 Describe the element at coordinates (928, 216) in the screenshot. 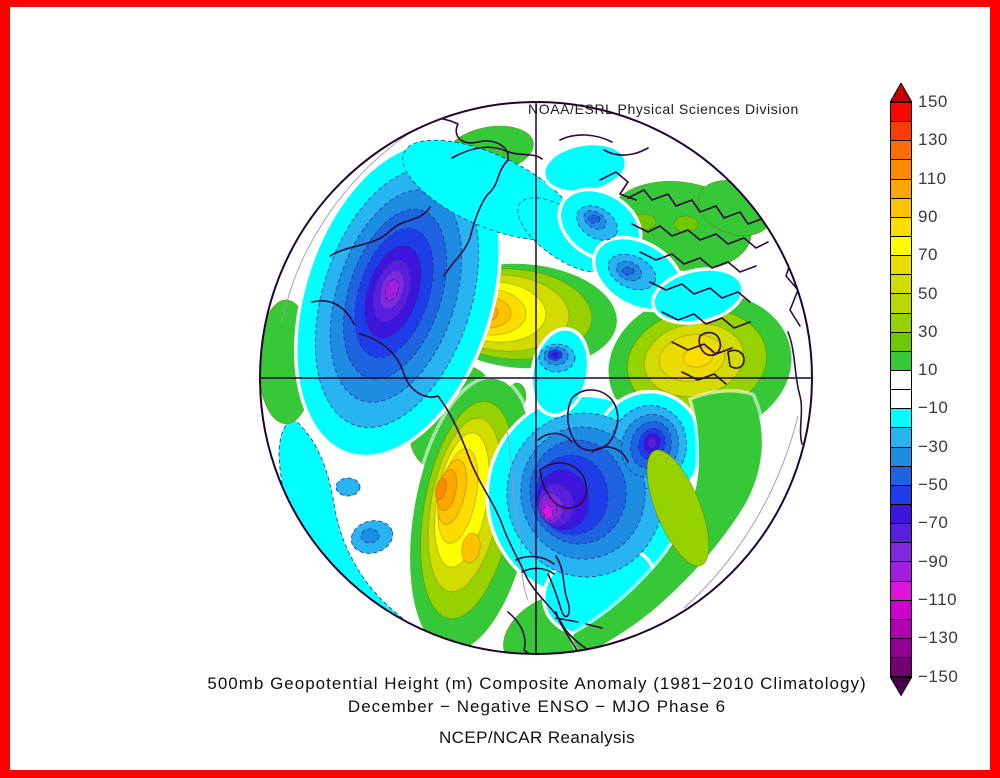

I see `colorbar-tick-label: 90` at that location.